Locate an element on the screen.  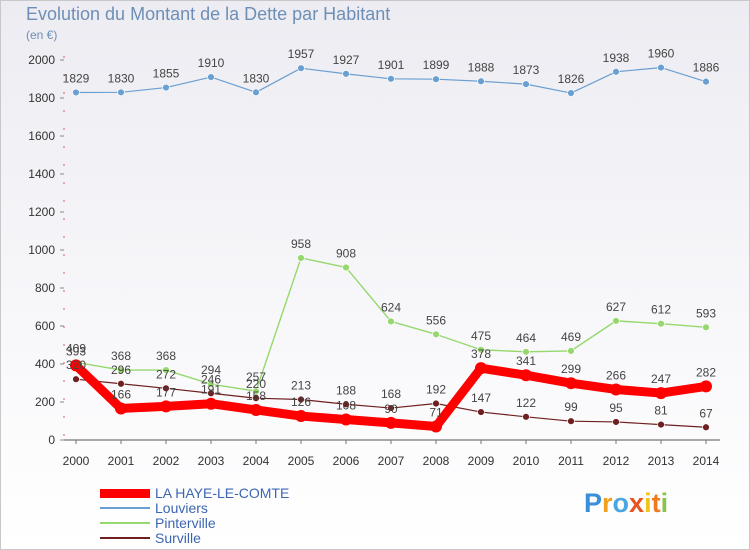
data-label: 192 is located at coordinates (436, 390).